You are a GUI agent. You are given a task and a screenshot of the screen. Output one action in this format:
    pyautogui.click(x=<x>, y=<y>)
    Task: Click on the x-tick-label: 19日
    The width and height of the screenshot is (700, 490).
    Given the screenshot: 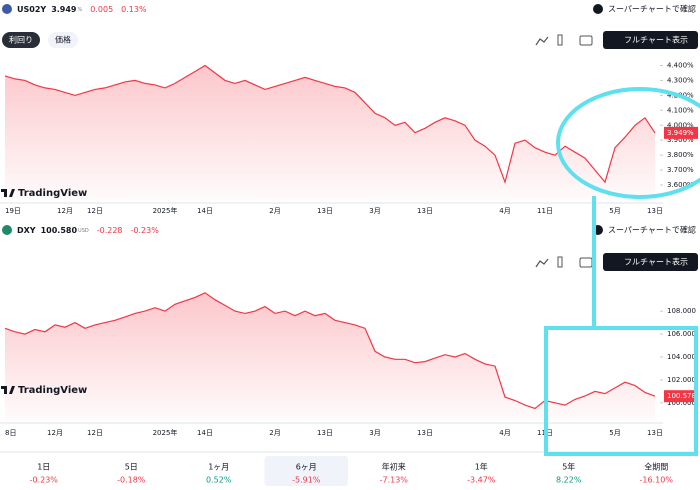 What is the action you would take?
    pyautogui.click(x=13, y=211)
    